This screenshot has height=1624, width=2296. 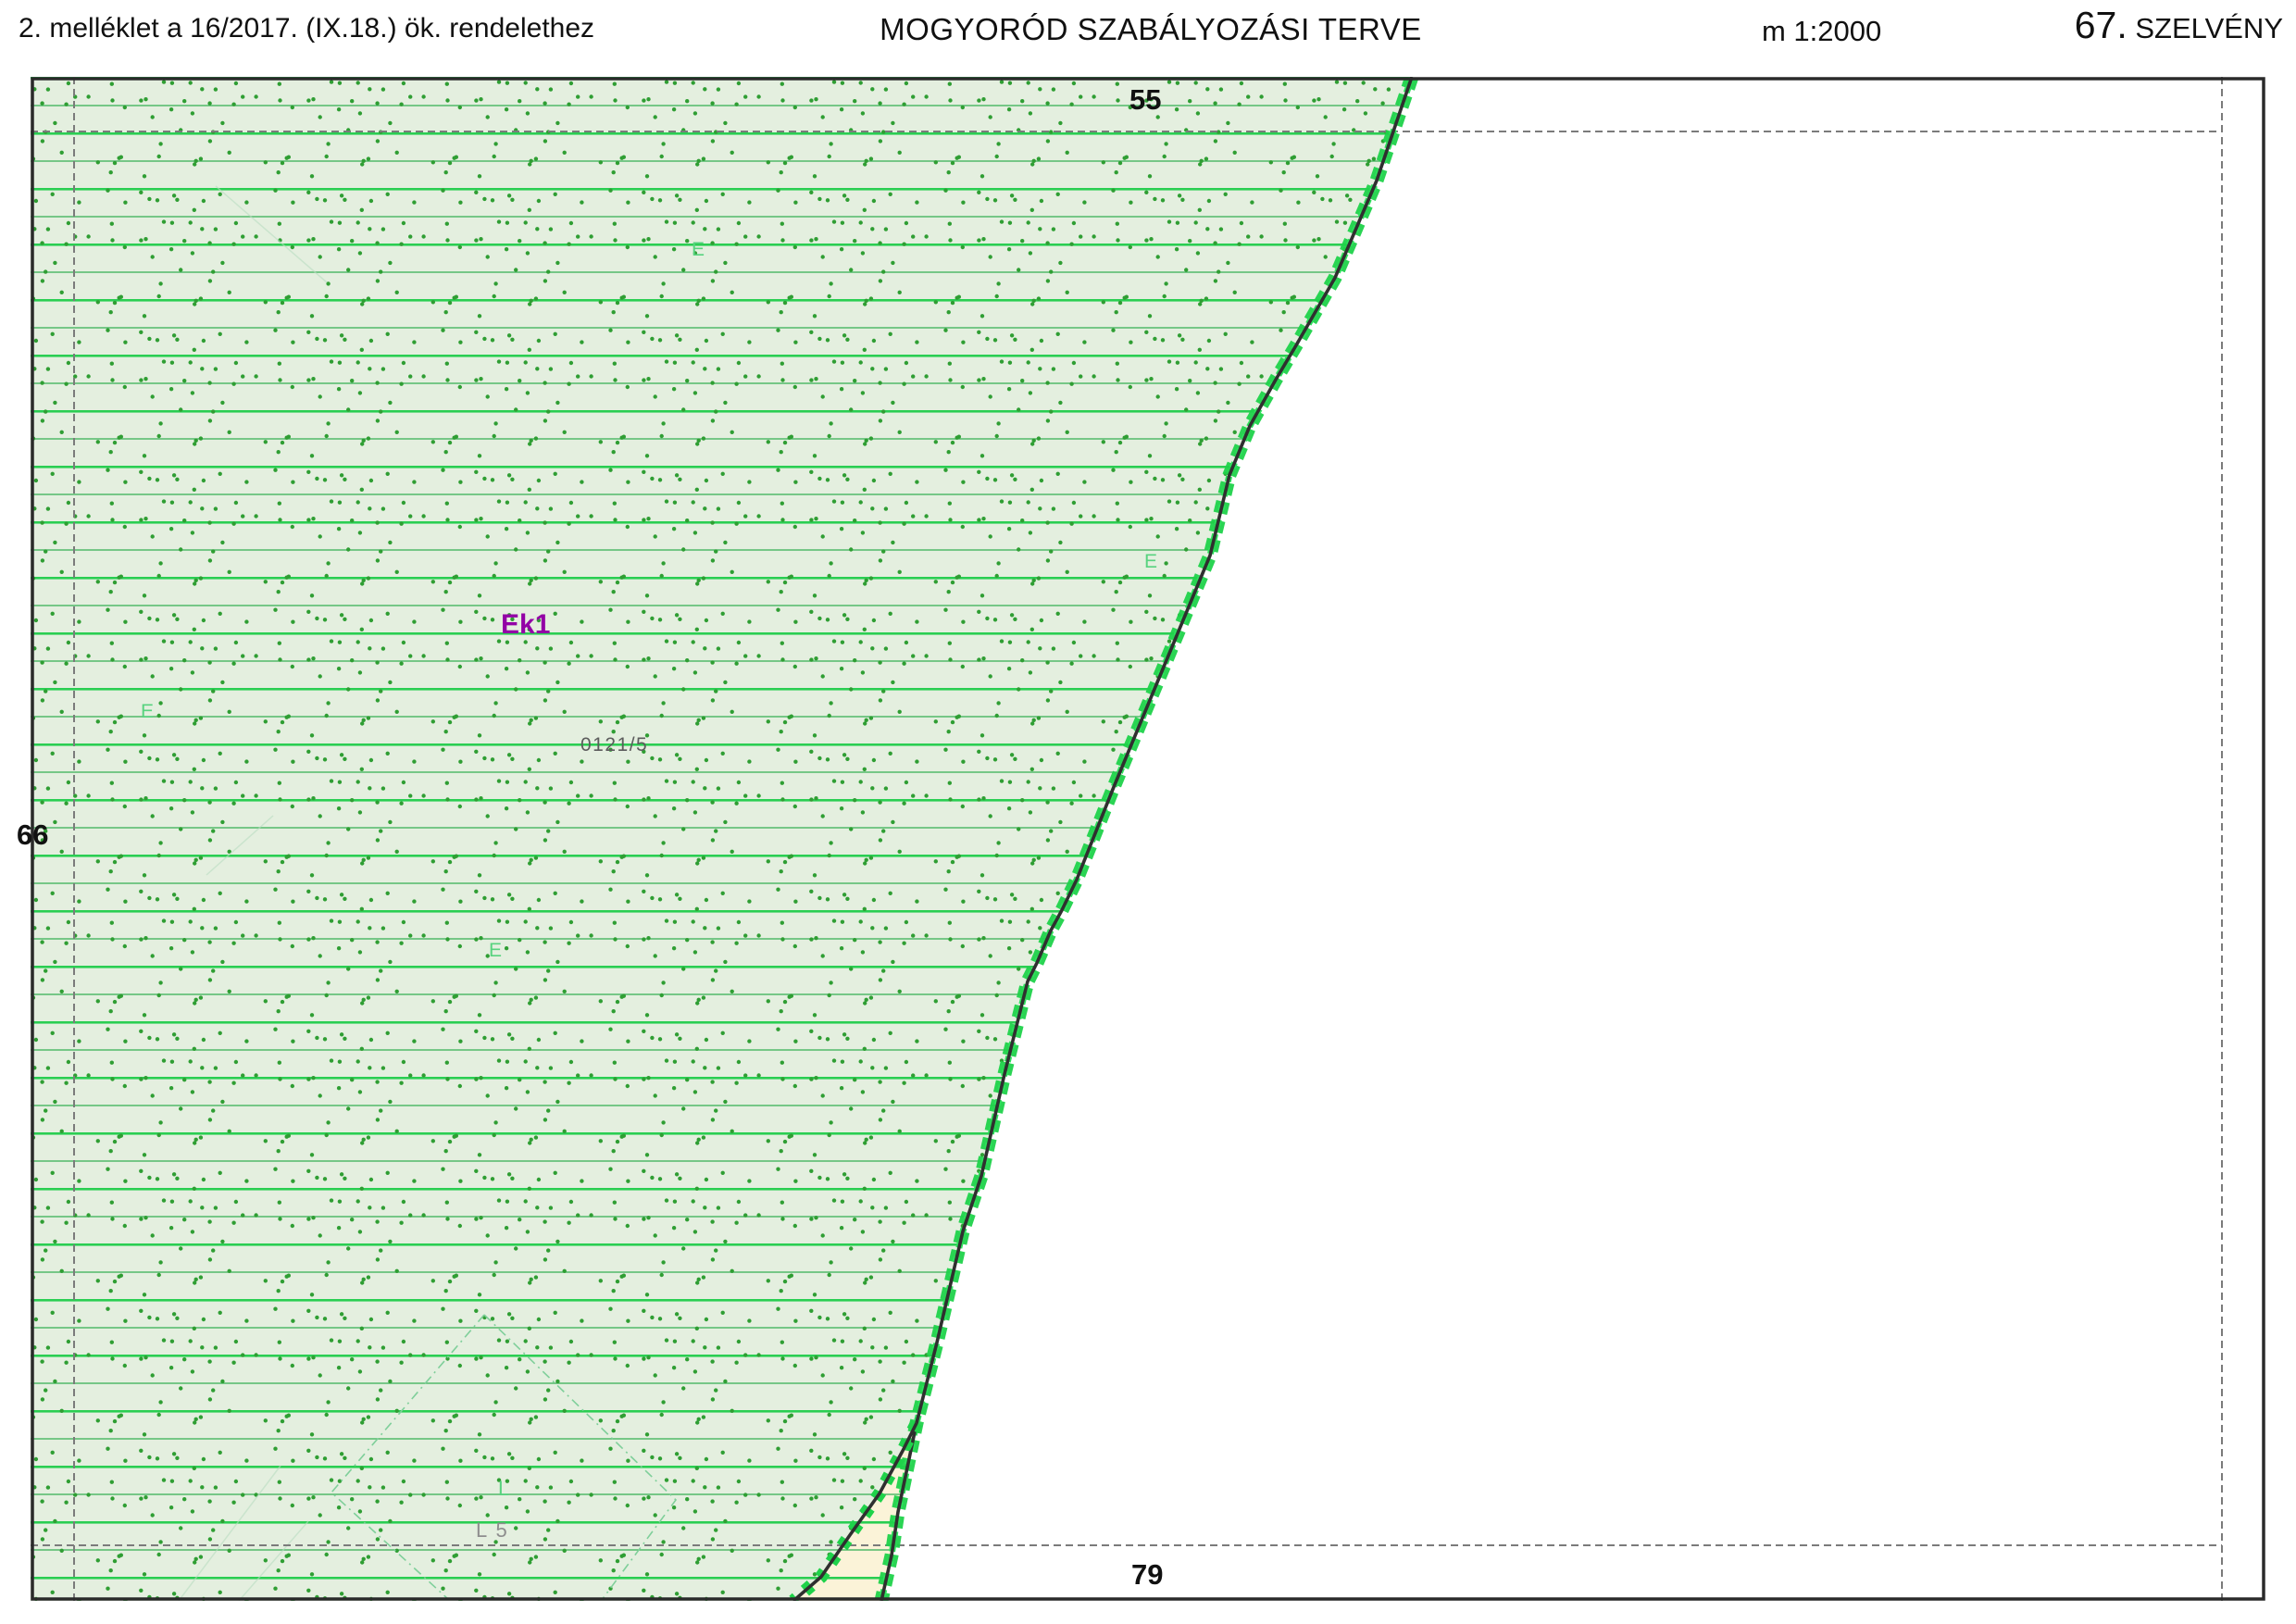 I want to click on map-scale-label: m 1:2000, so click(x=1822, y=31).